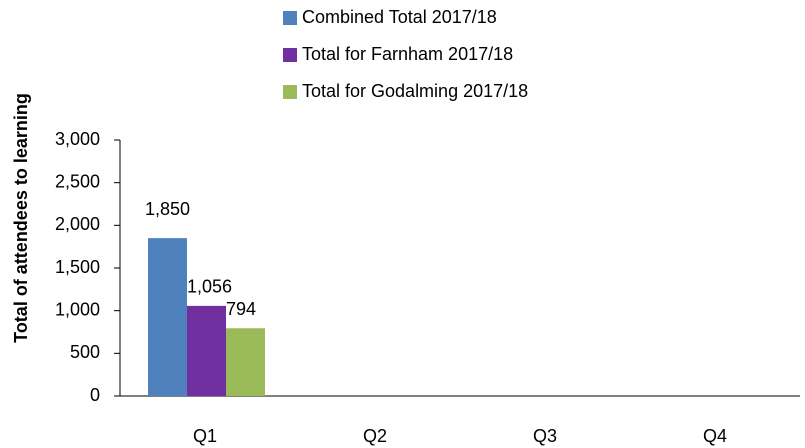  I want to click on y-tick-label: 2,500, so click(77, 181).